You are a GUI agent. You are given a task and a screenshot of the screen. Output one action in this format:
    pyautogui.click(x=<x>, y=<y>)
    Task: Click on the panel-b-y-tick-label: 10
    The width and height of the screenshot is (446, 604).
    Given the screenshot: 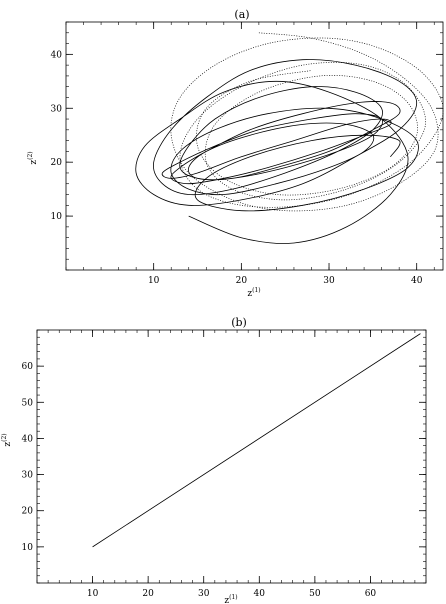 What is the action you would take?
    pyautogui.click(x=28, y=548)
    